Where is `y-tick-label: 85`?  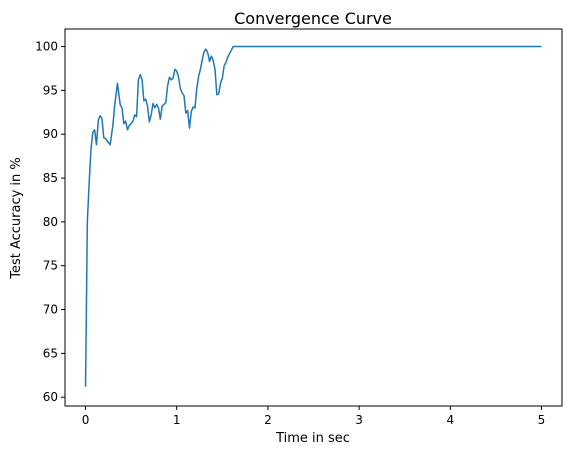
y-tick-label: 85 is located at coordinates (50, 178).